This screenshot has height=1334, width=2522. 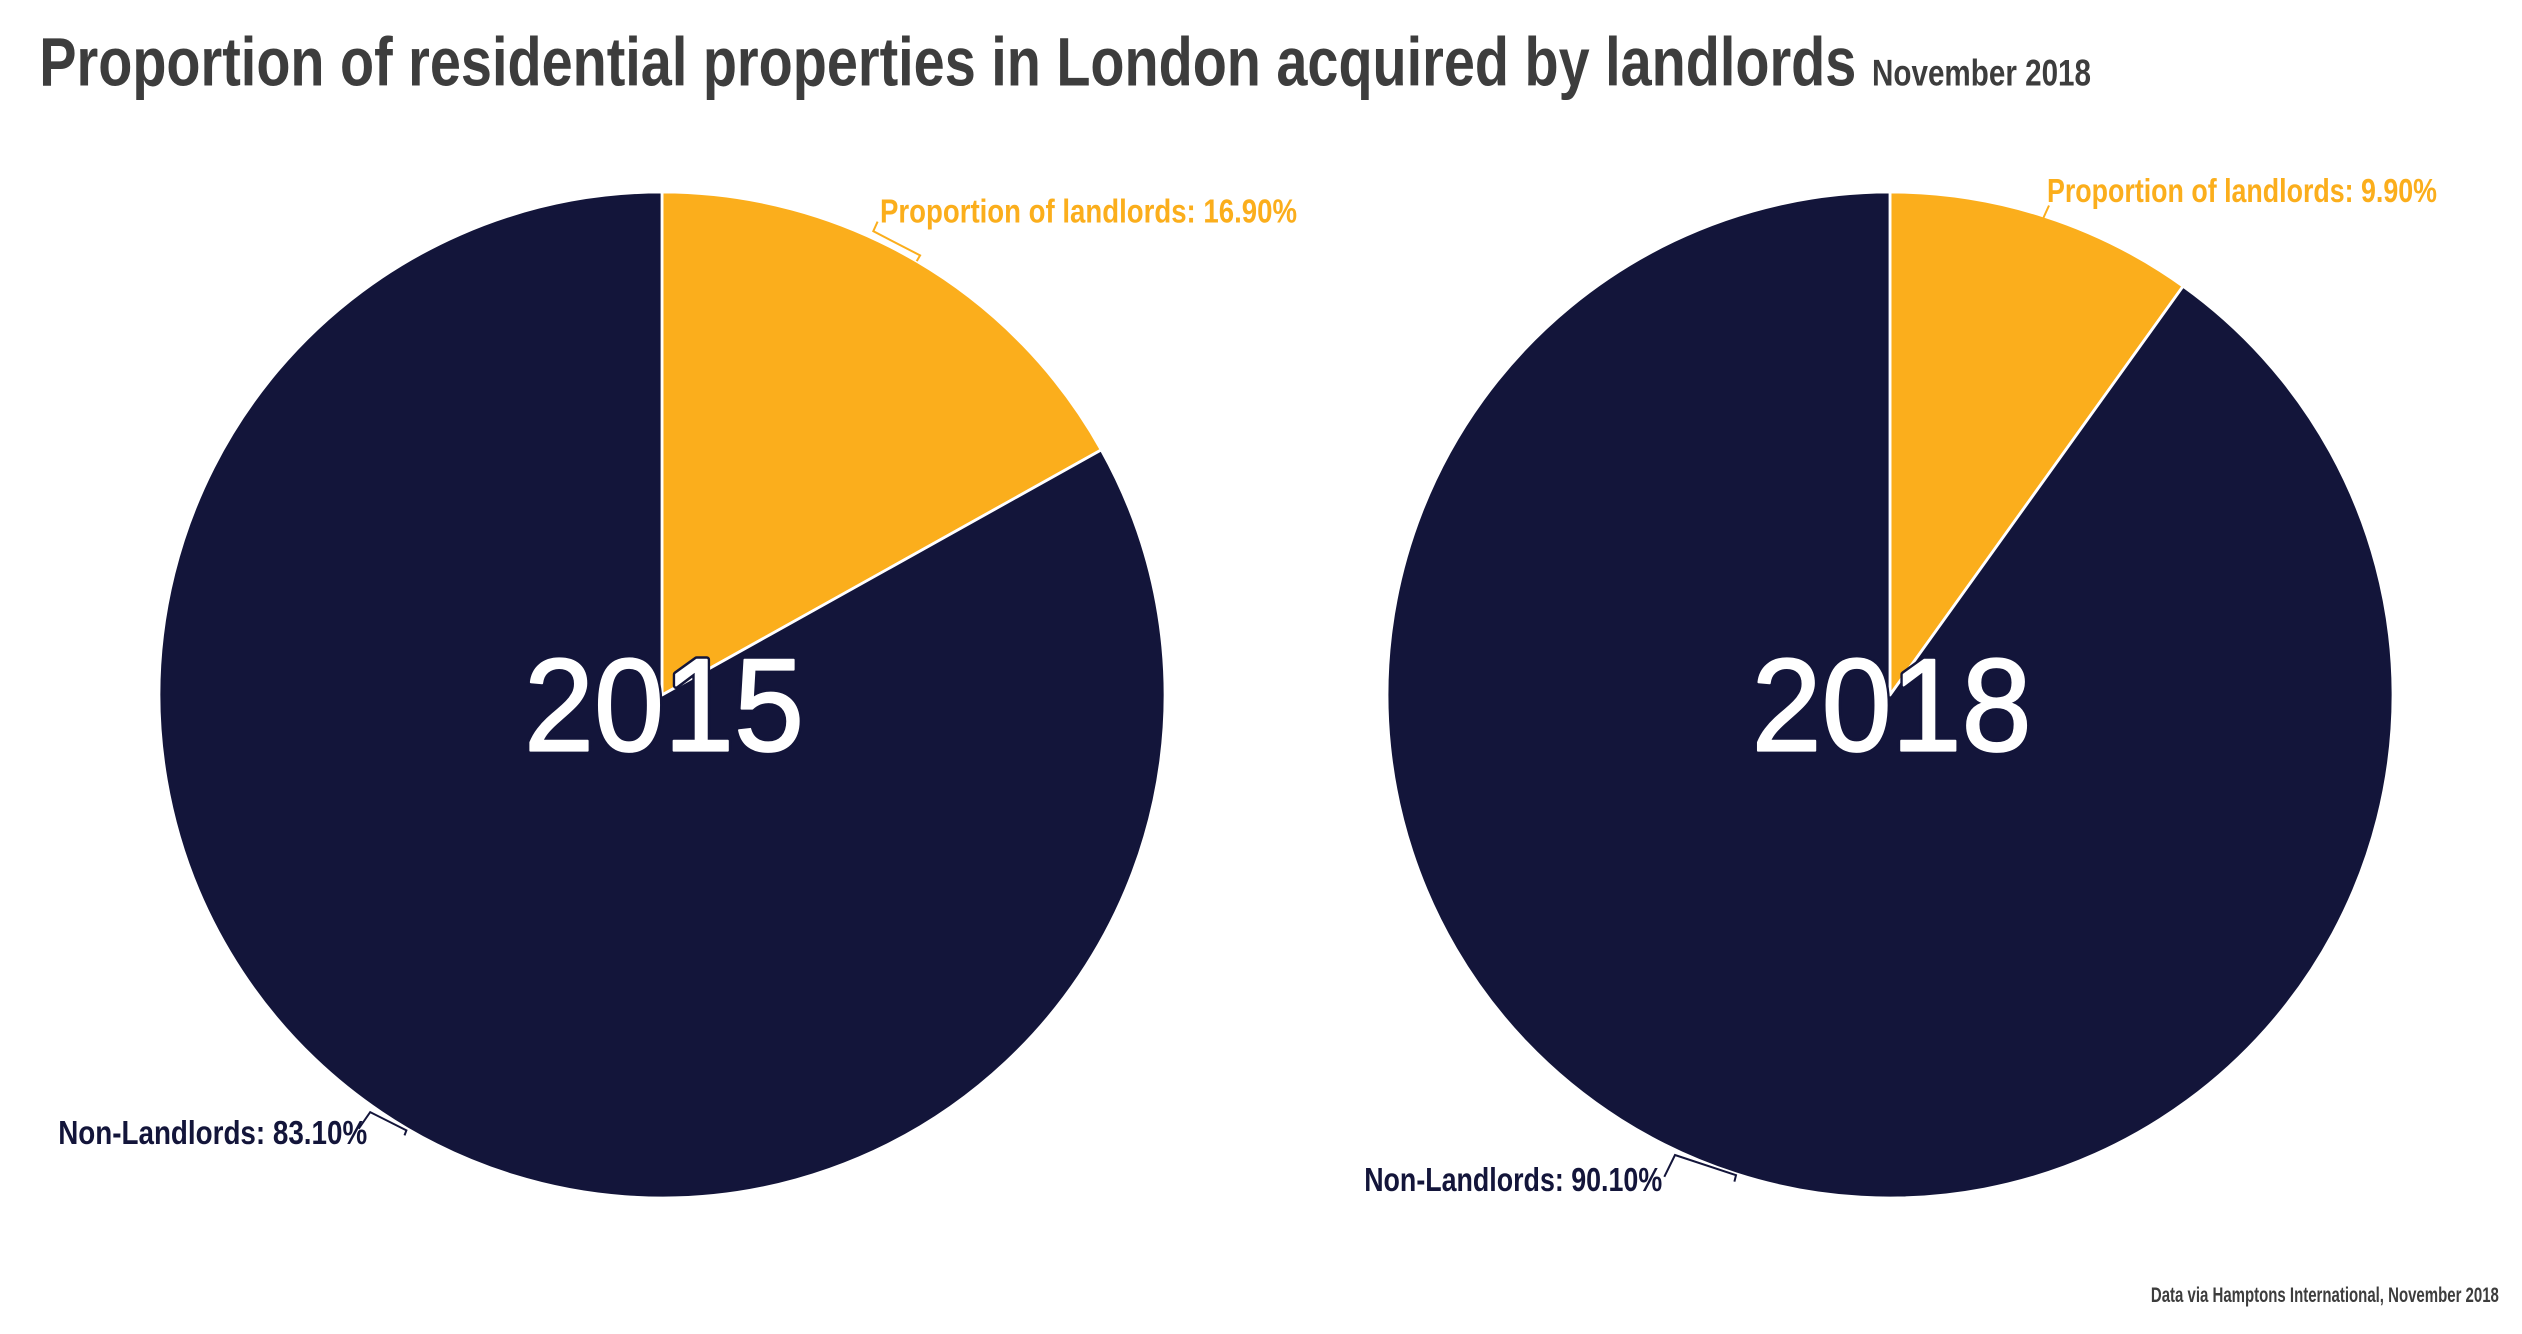 What do you see at coordinates (2242, 190) in the screenshot?
I see `svg-text: Proportion of landlords: 9.90%` at bounding box center [2242, 190].